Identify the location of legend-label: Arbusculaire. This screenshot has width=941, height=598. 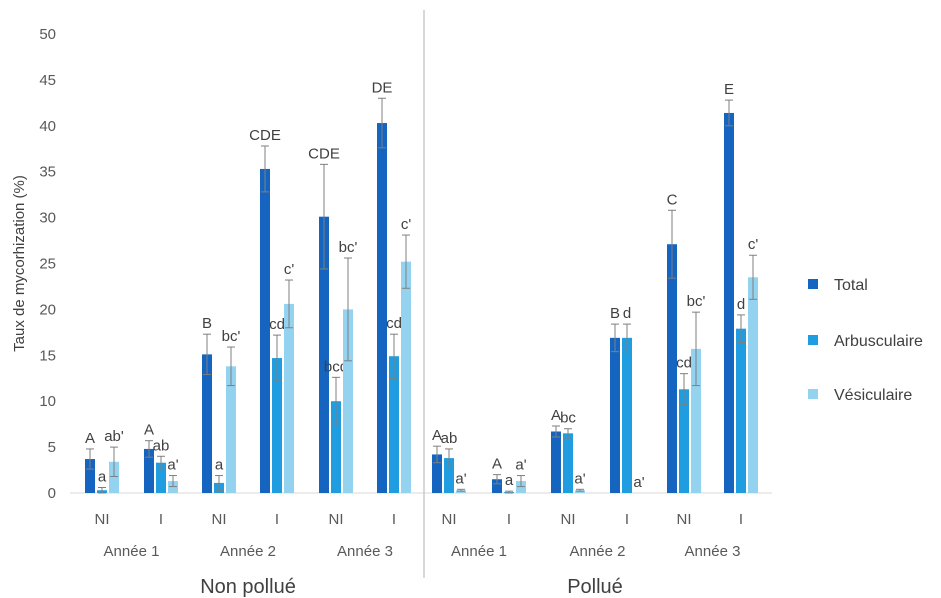
(878, 341).